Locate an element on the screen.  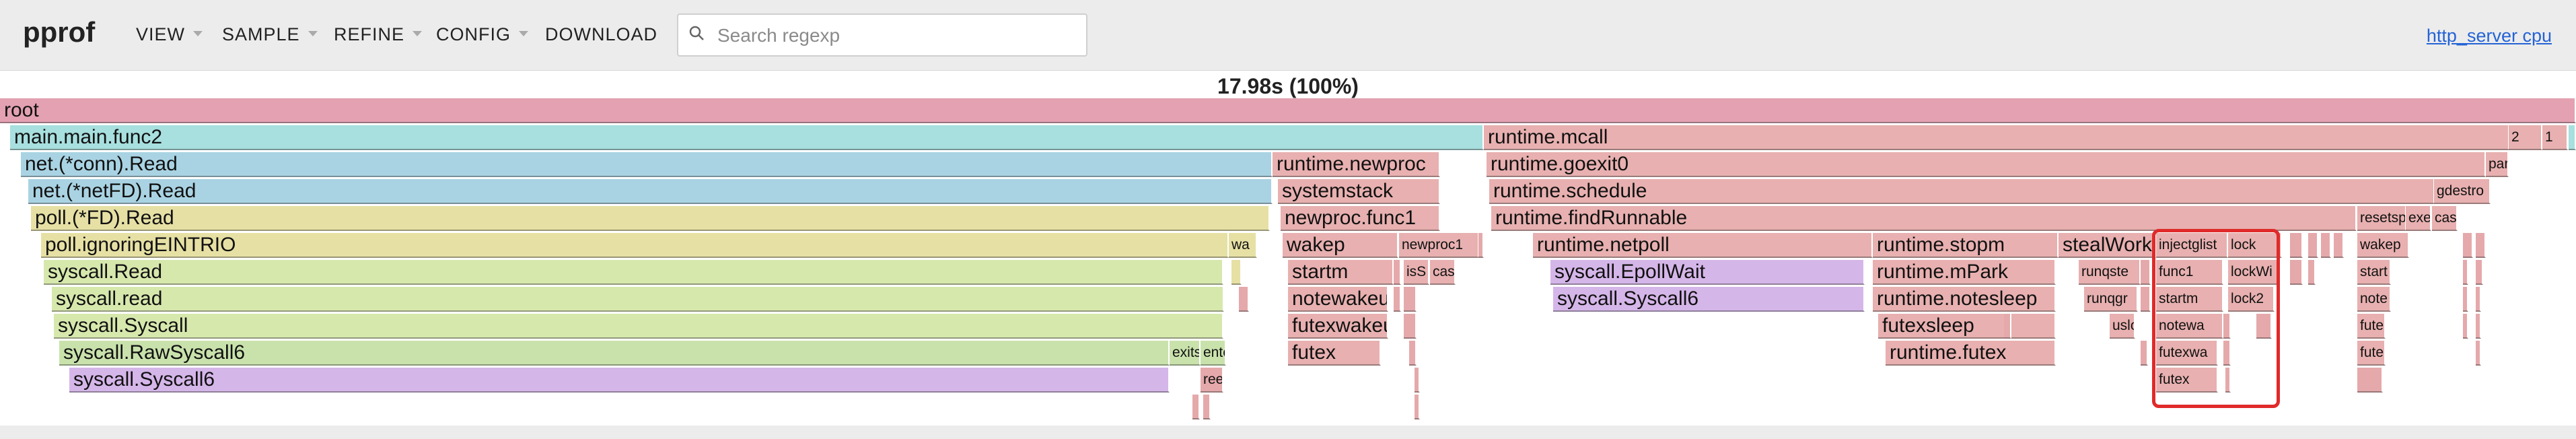
flame-frame: injectglist is located at coordinates (2192, 245).